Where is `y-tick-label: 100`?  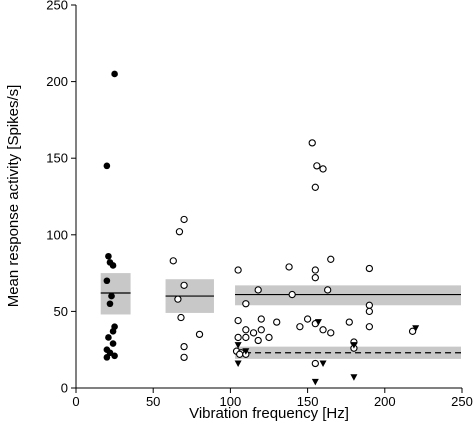
y-tick-label: 100 is located at coordinates (57, 234).